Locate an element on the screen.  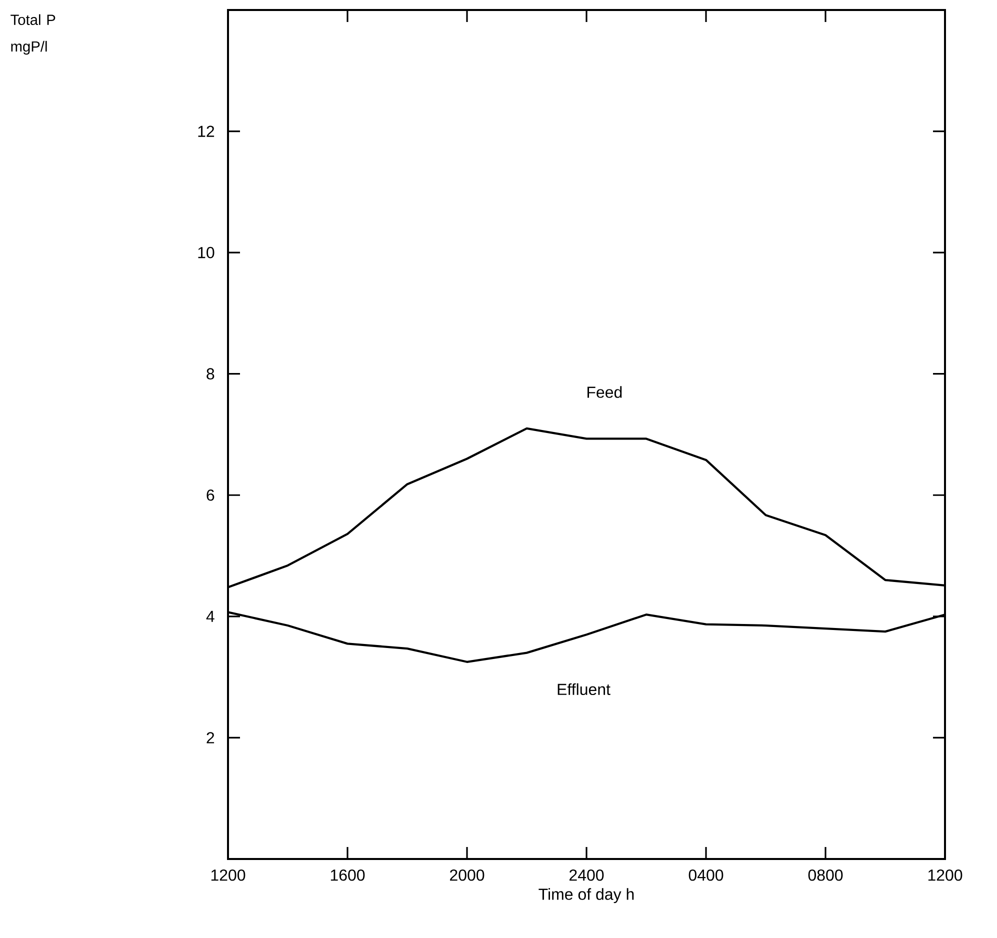
text: Feed is located at coordinates (605, 392).